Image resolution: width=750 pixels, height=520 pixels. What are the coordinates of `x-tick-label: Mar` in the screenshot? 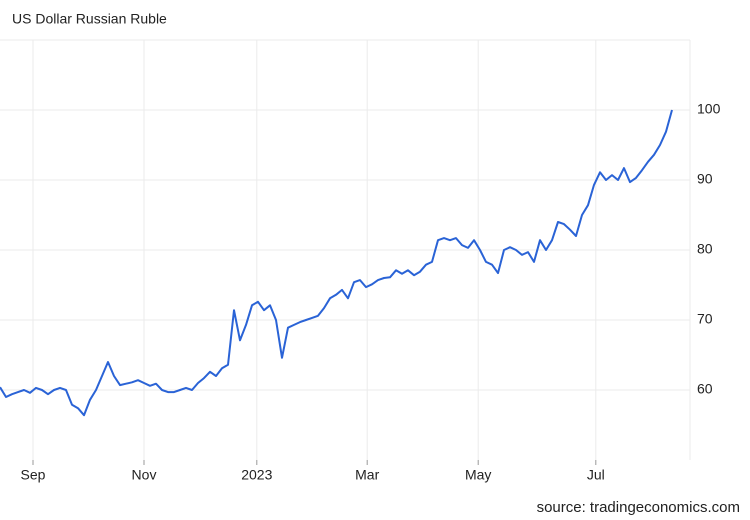 It's located at (367, 475).